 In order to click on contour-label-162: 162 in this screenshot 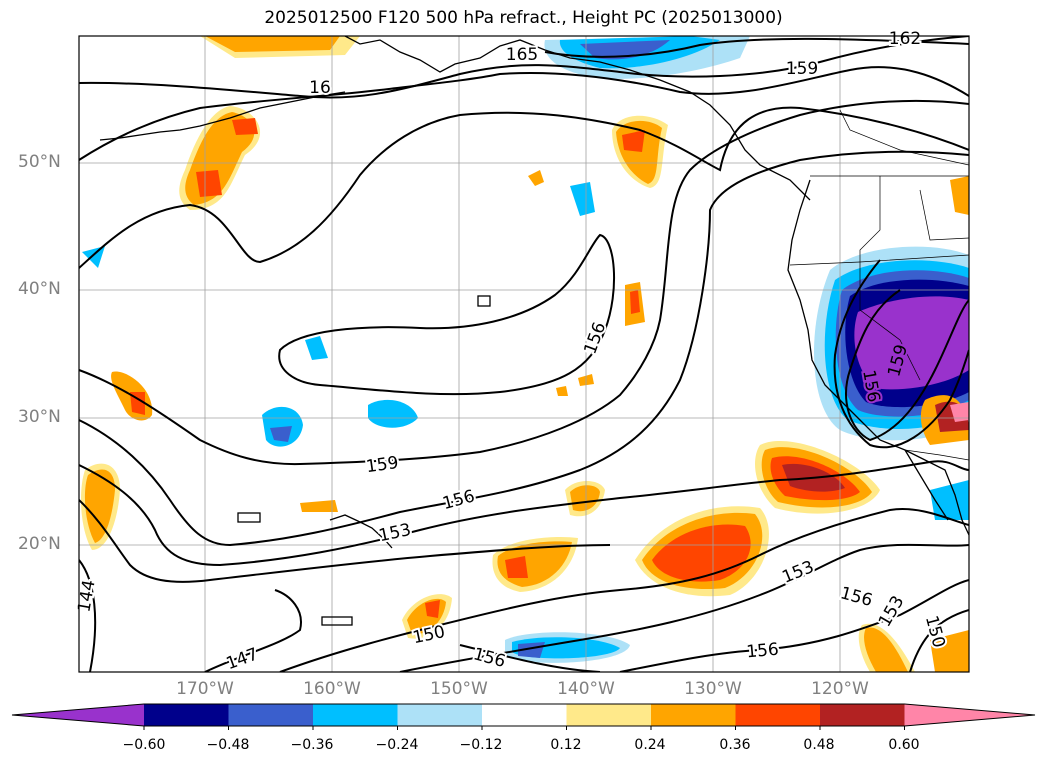, I will do `click(905, 39)`.